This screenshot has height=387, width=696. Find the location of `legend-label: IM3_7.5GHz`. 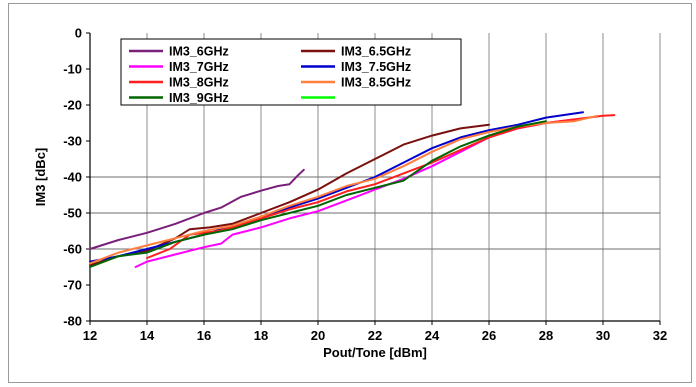

legend-label: IM3_7.5GHz is located at coordinates (376, 67).